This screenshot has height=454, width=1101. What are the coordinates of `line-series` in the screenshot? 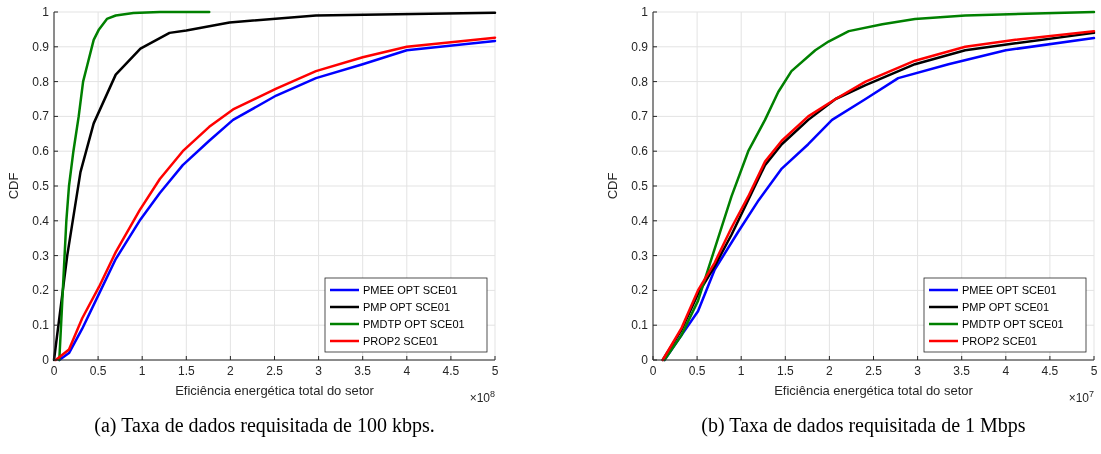 It's located at (134, 186).